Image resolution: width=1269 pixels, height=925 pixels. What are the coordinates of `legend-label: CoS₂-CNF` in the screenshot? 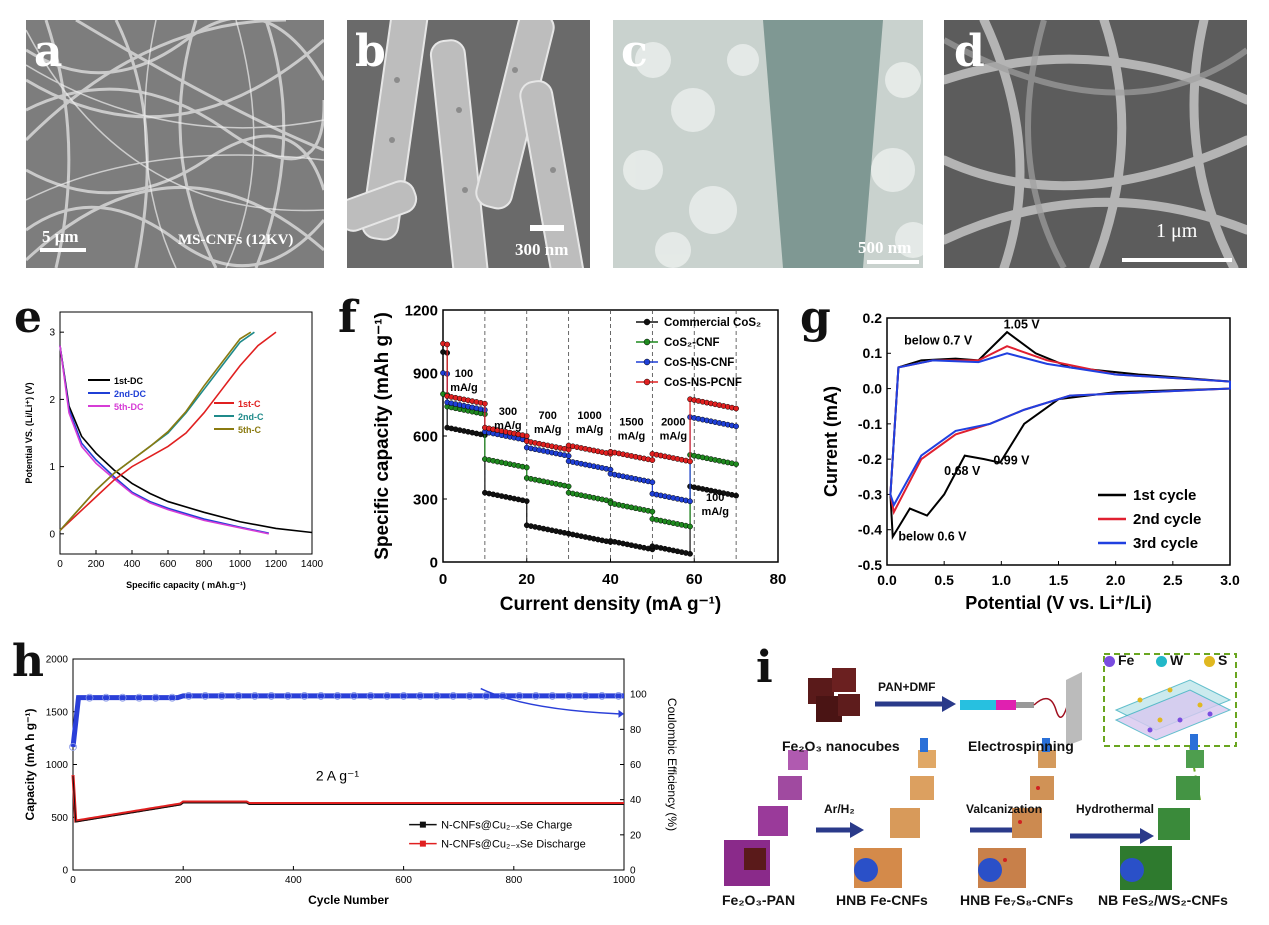 It's located at (692, 343).